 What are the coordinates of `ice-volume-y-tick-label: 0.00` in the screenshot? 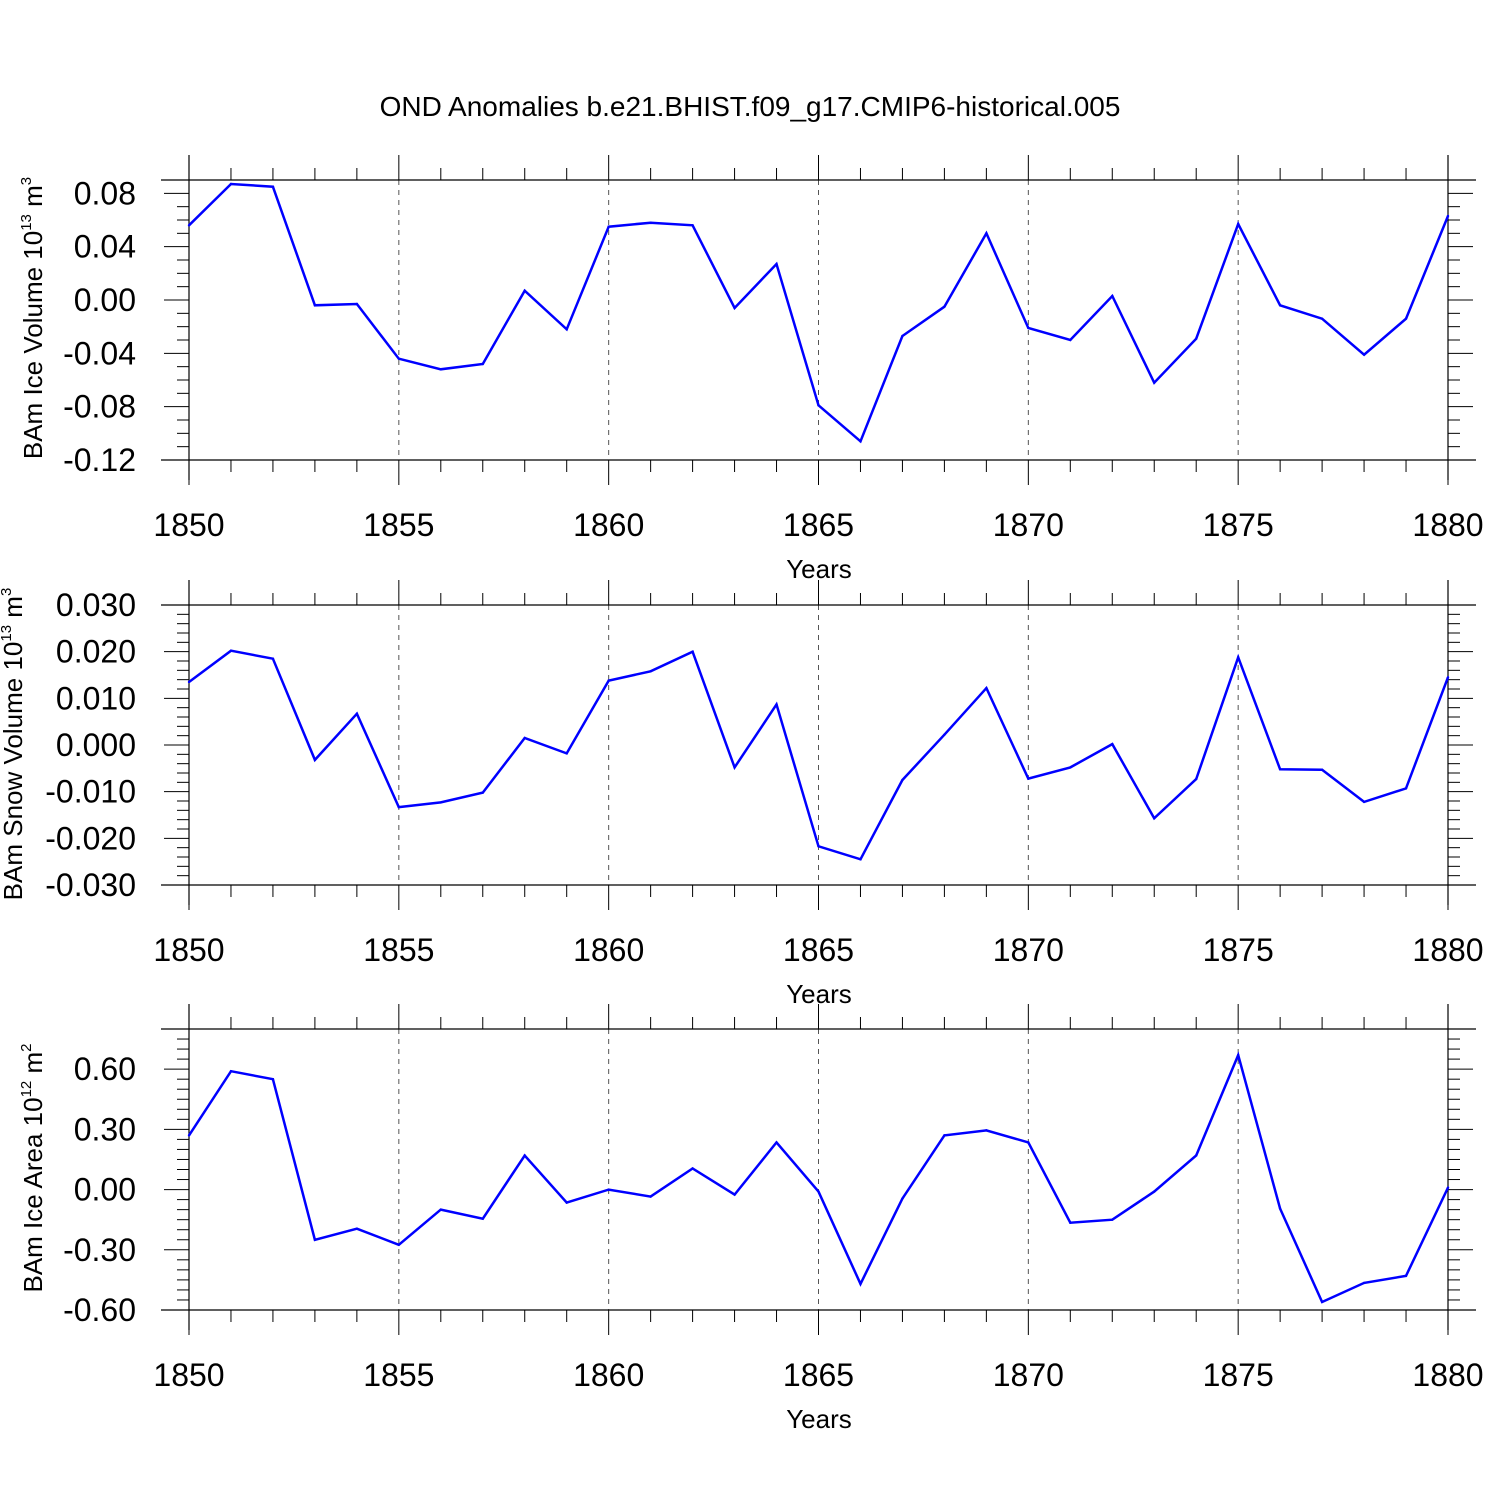 It's located at (105, 300).